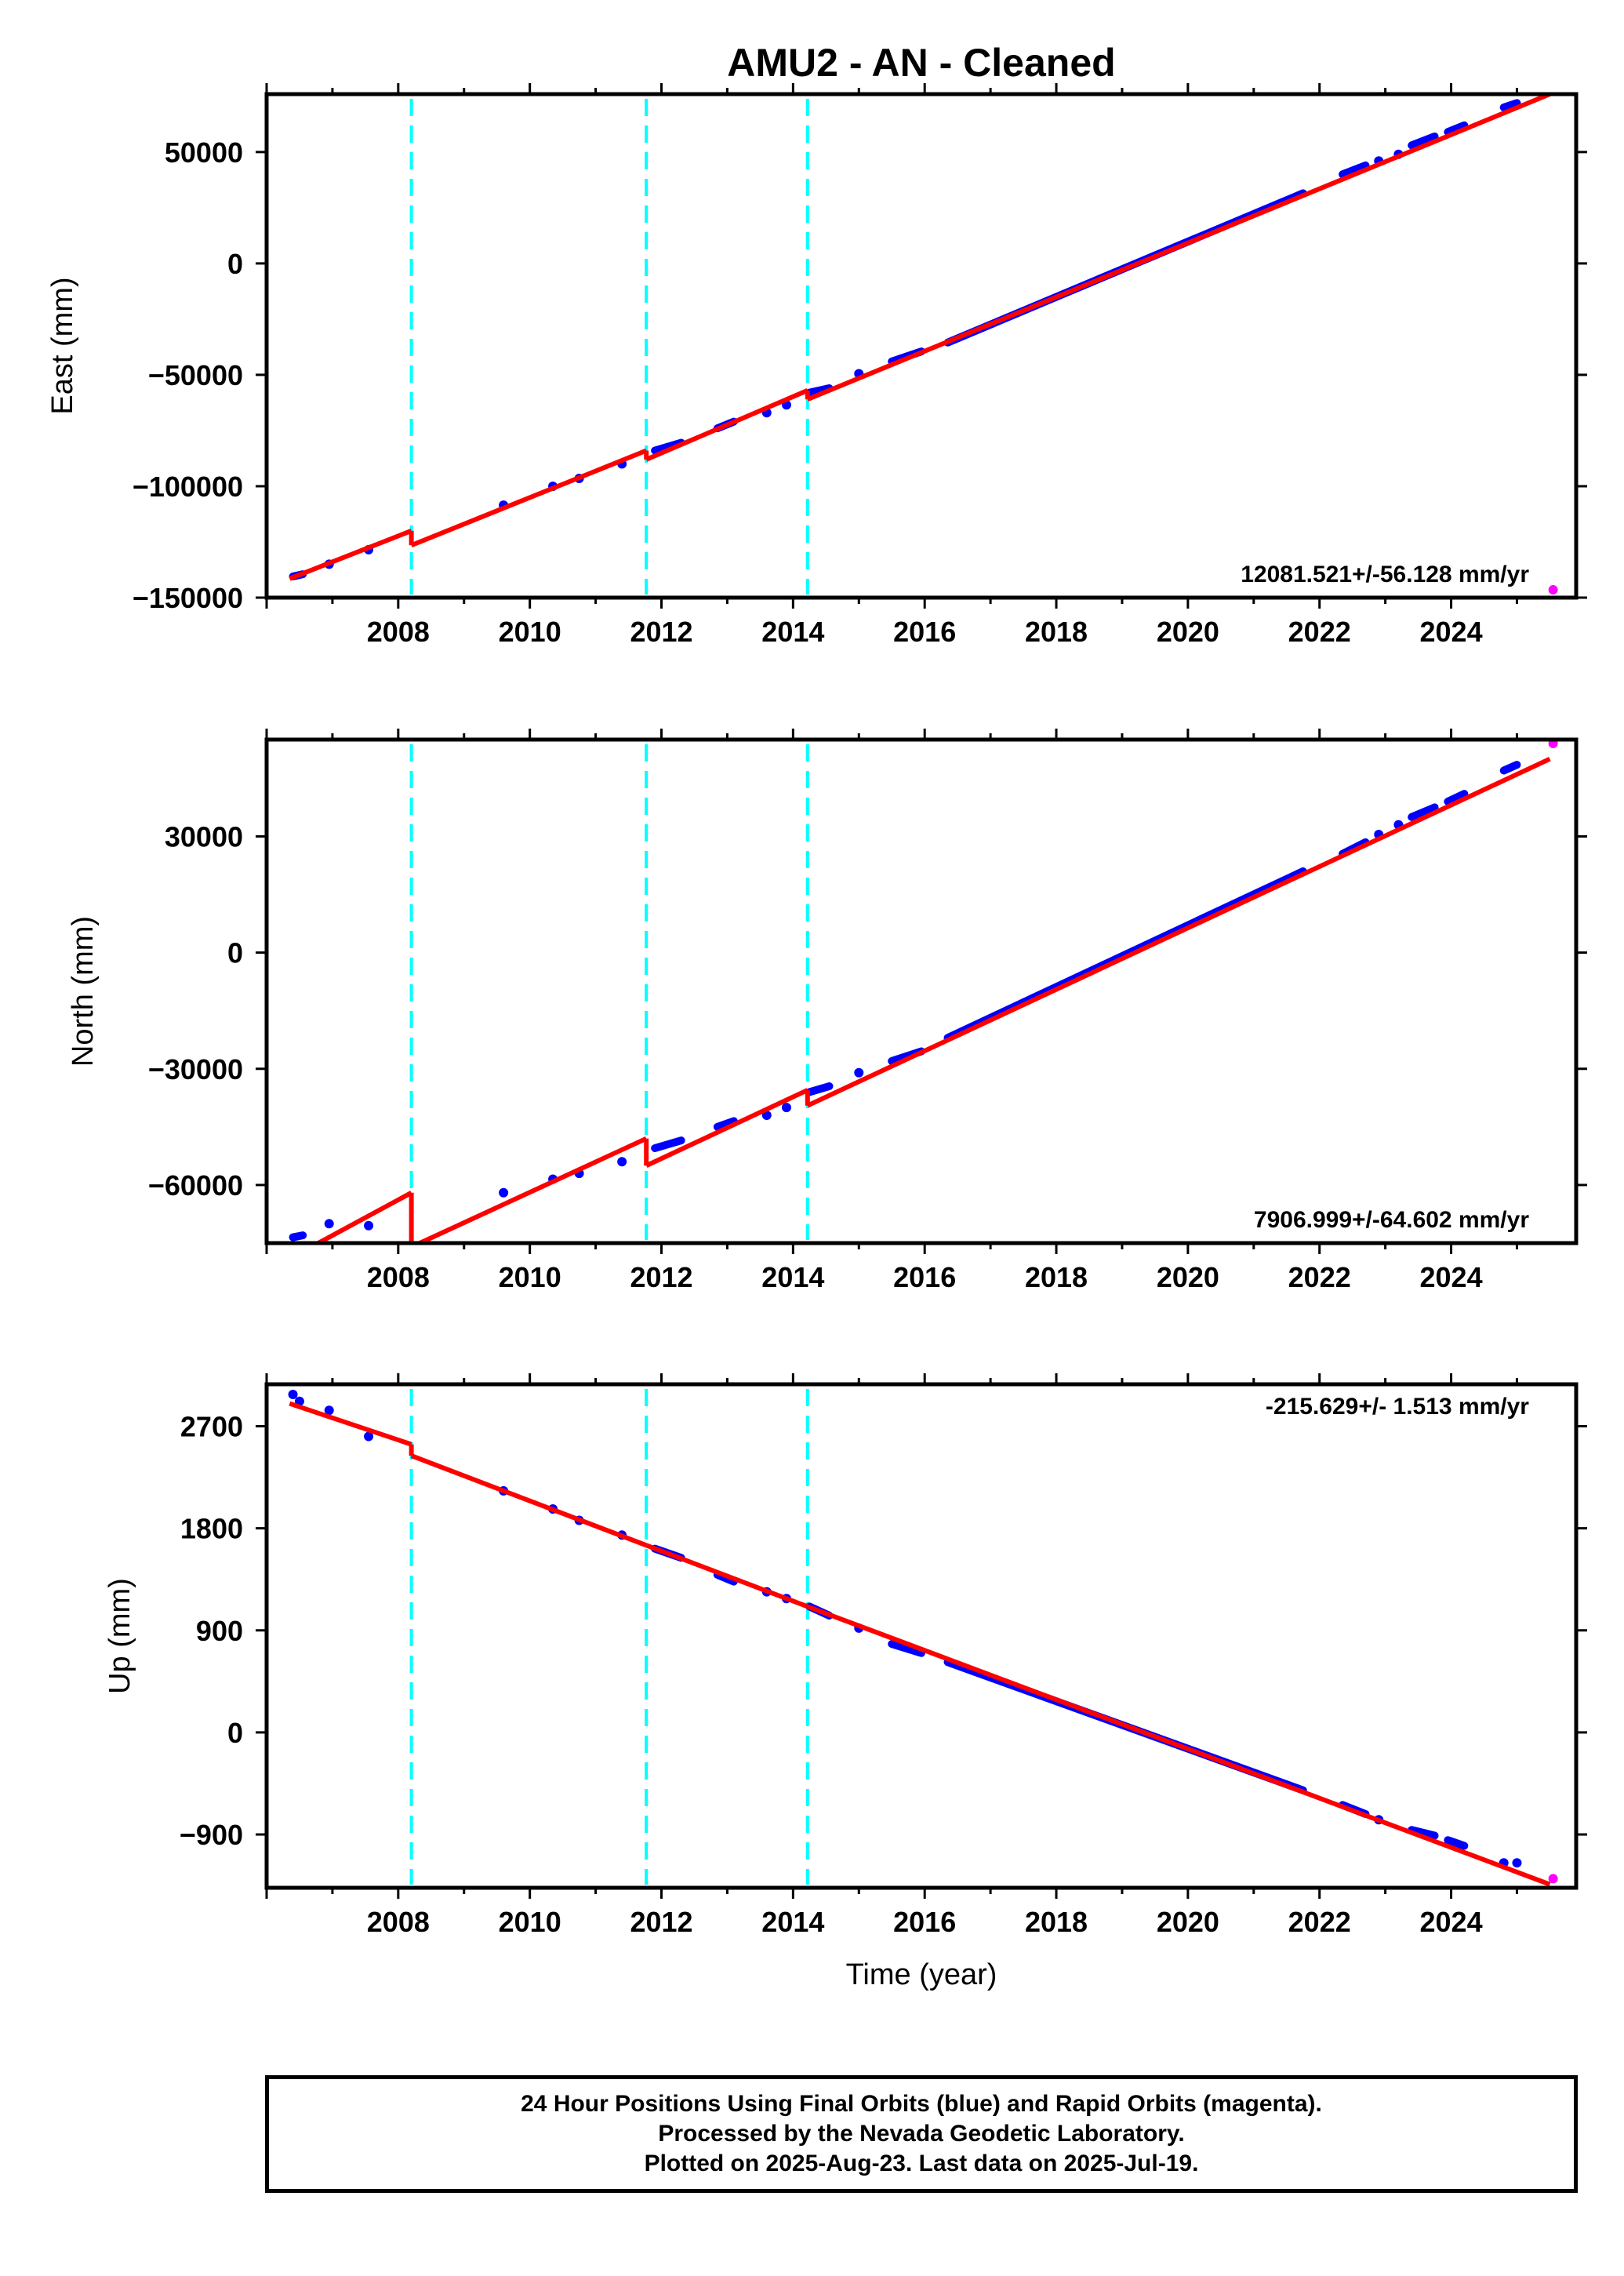  I want to click on north-ytick-label: −60000, so click(196, 1185).